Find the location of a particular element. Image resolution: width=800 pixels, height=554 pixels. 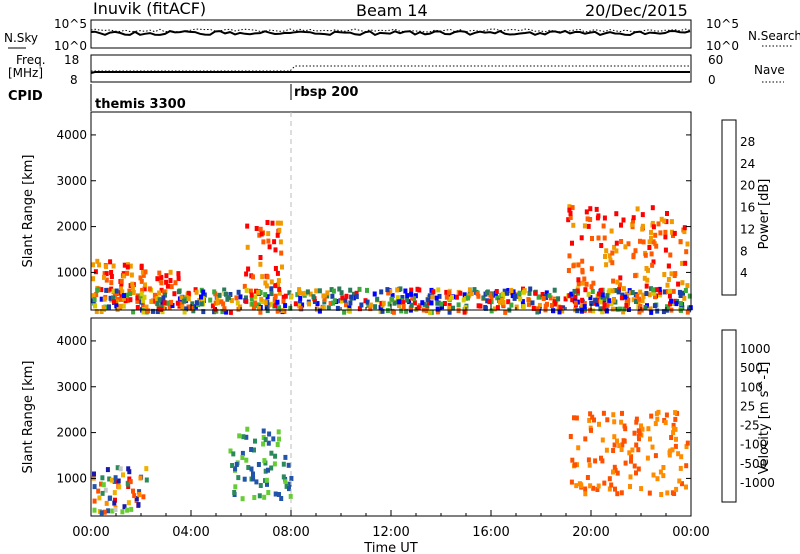

y-tick-label: 3000 is located at coordinates (71, 387).